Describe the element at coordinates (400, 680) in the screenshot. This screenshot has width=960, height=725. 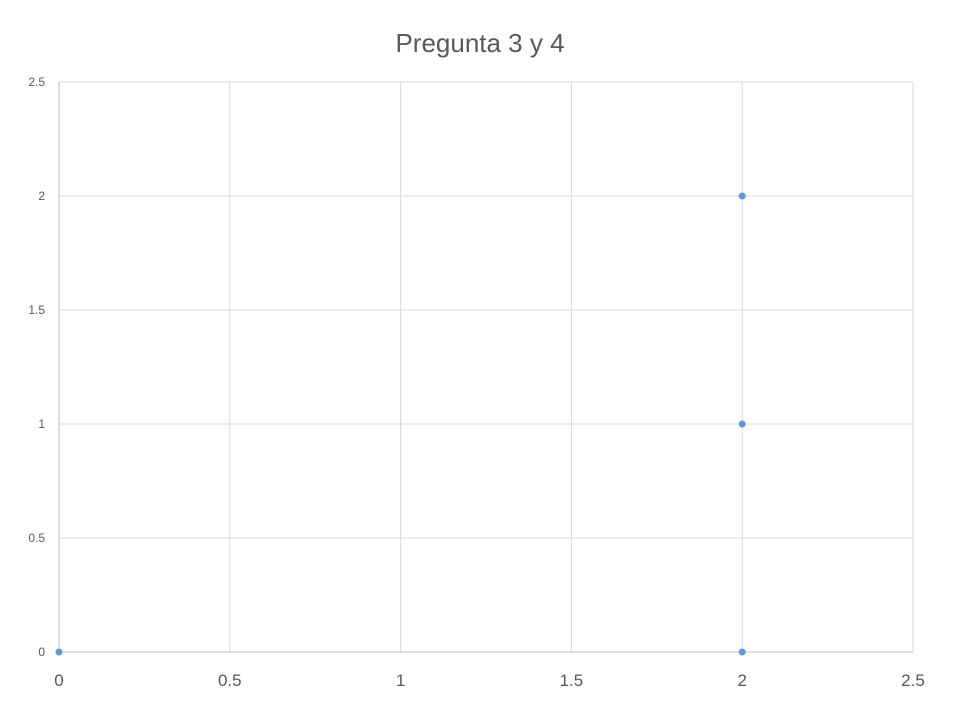
I see `x-tick-label: 1` at that location.